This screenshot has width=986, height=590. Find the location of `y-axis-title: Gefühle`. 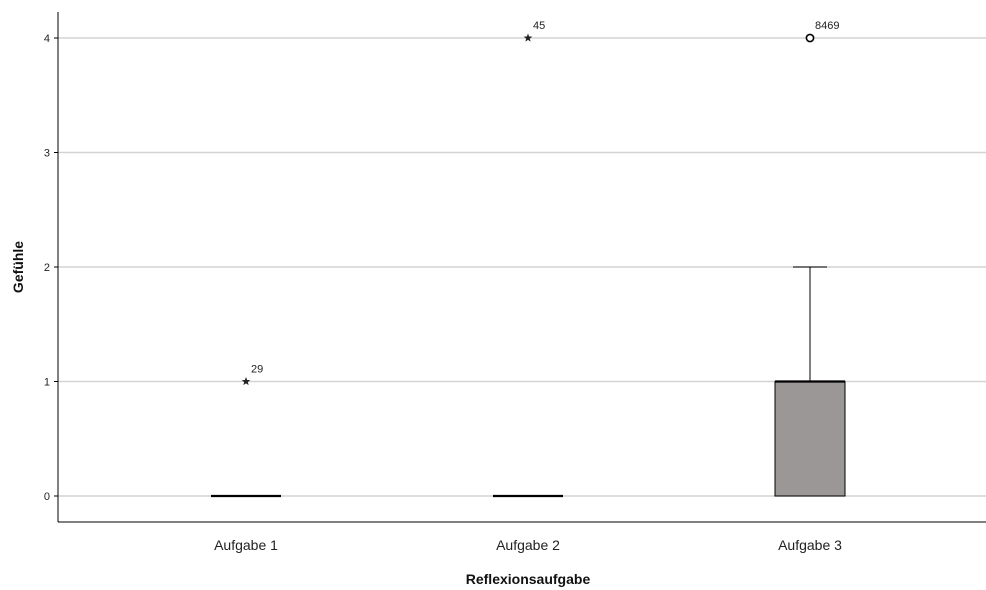

y-axis-title: Gefühle is located at coordinates (18, 267).